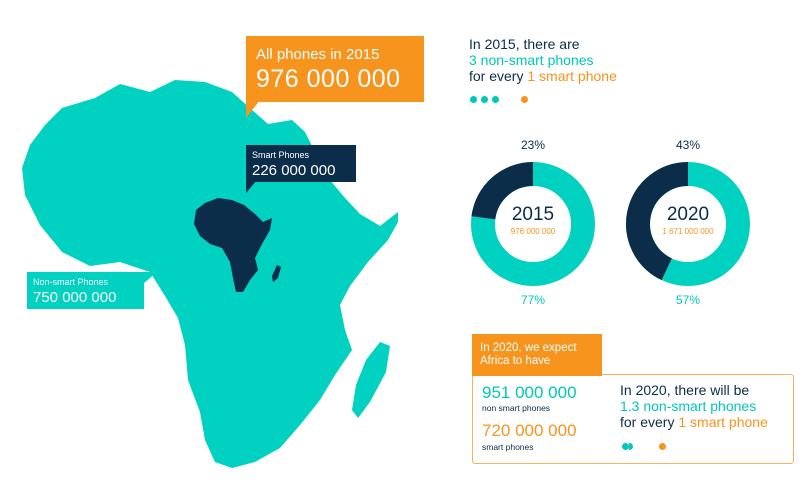  Describe the element at coordinates (251, 186) in the screenshot. I see `callout-smart-phones-tail` at that location.